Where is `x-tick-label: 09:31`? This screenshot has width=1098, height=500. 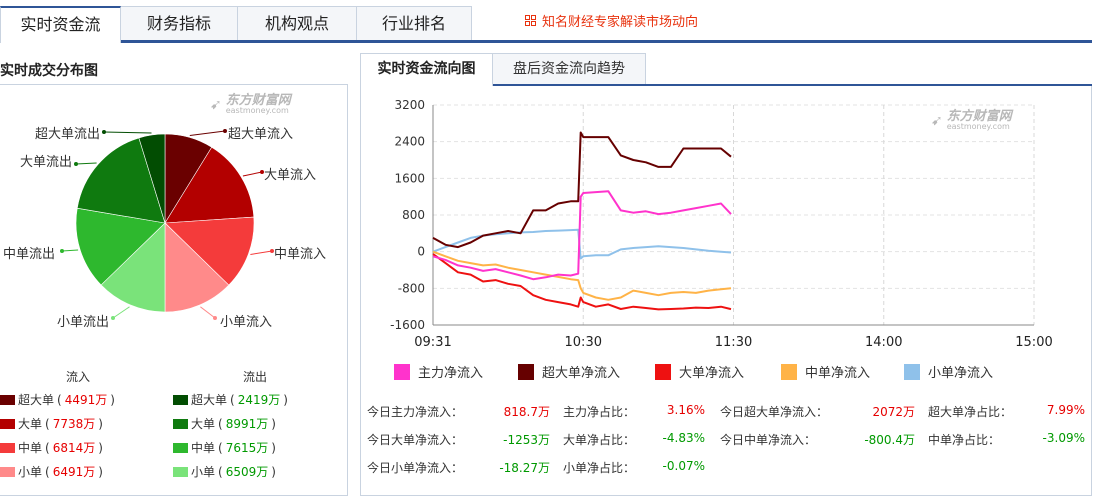 x-tick-label: 09:31 is located at coordinates (432, 342).